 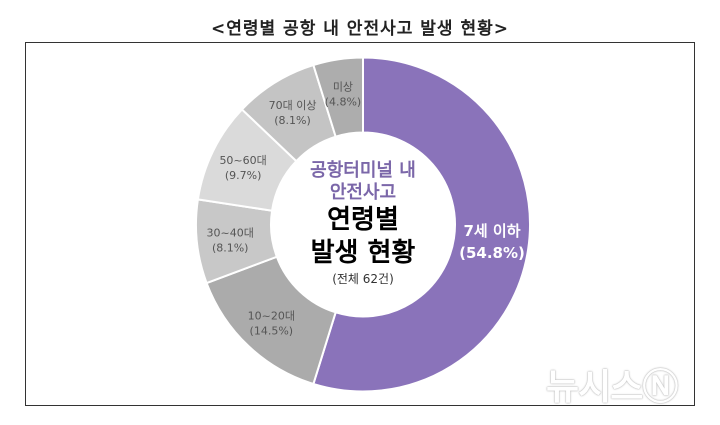 What do you see at coordinates (363, 170) in the screenshot?
I see `center-subtitle-line-1: 공항터미널 내` at bounding box center [363, 170].